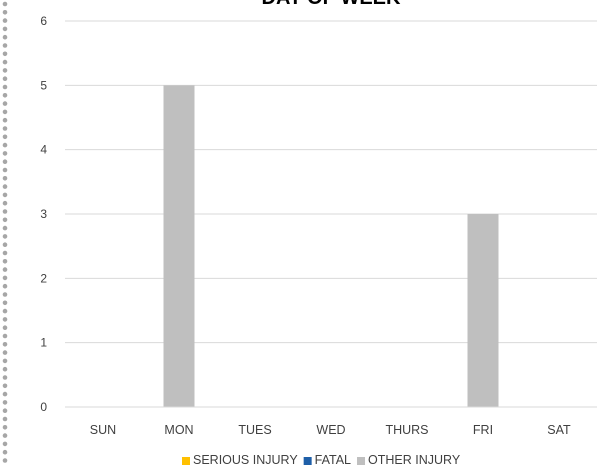 Image resolution: width=603 pixels, height=472 pixels. What do you see at coordinates (406, 430) in the screenshot?
I see `x-category-label: THURS` at bounding box center [406, 430].